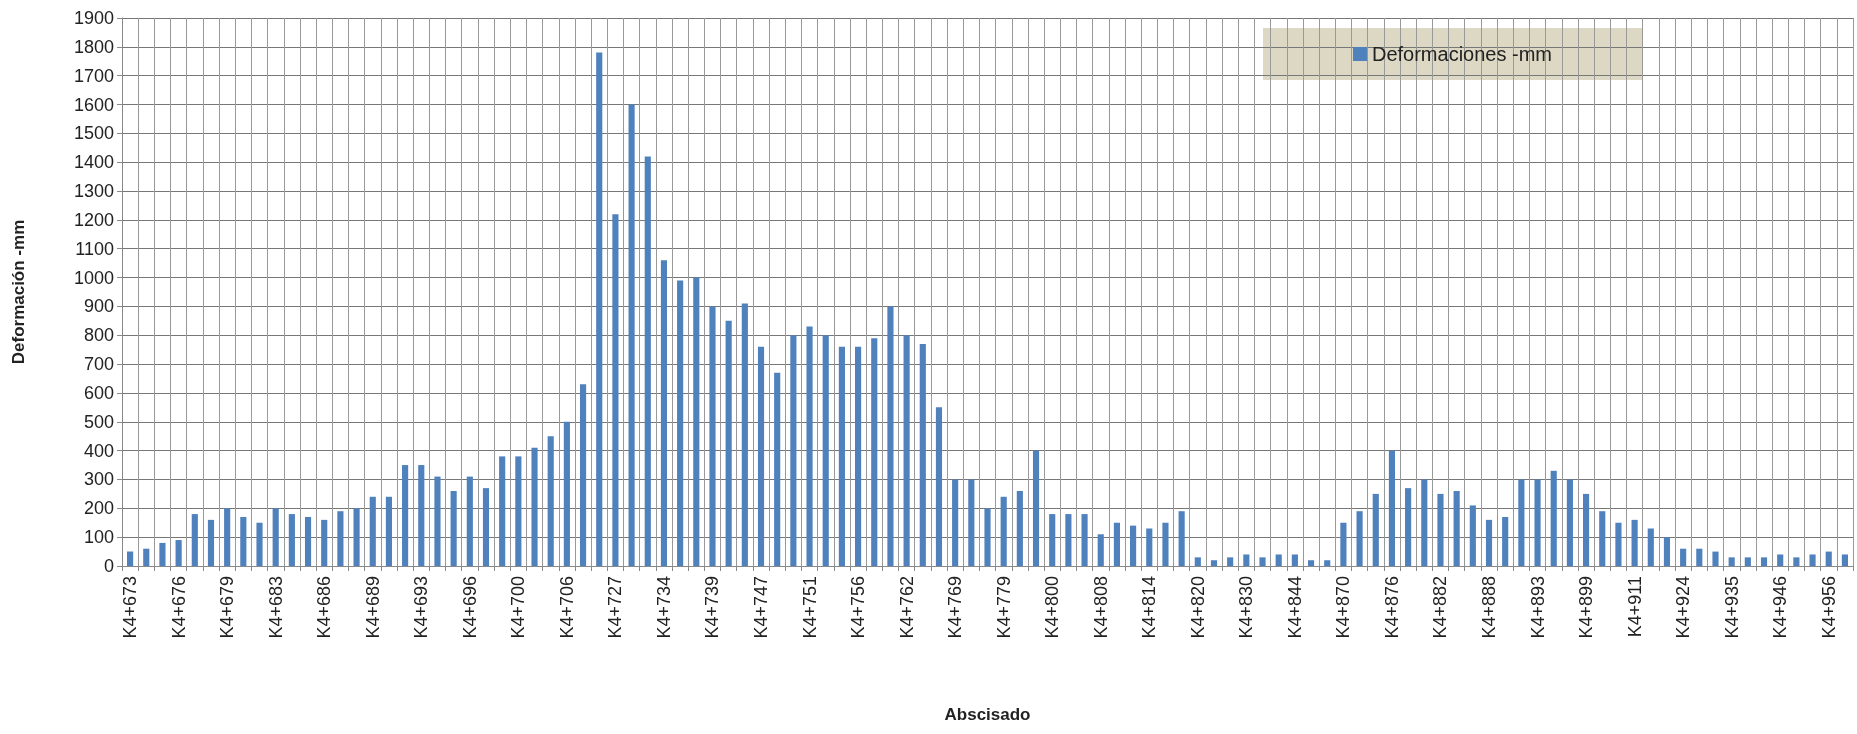 The image size is (1857, 734). I want to click on x-tick-label: K4+956, so click(1828, 607).